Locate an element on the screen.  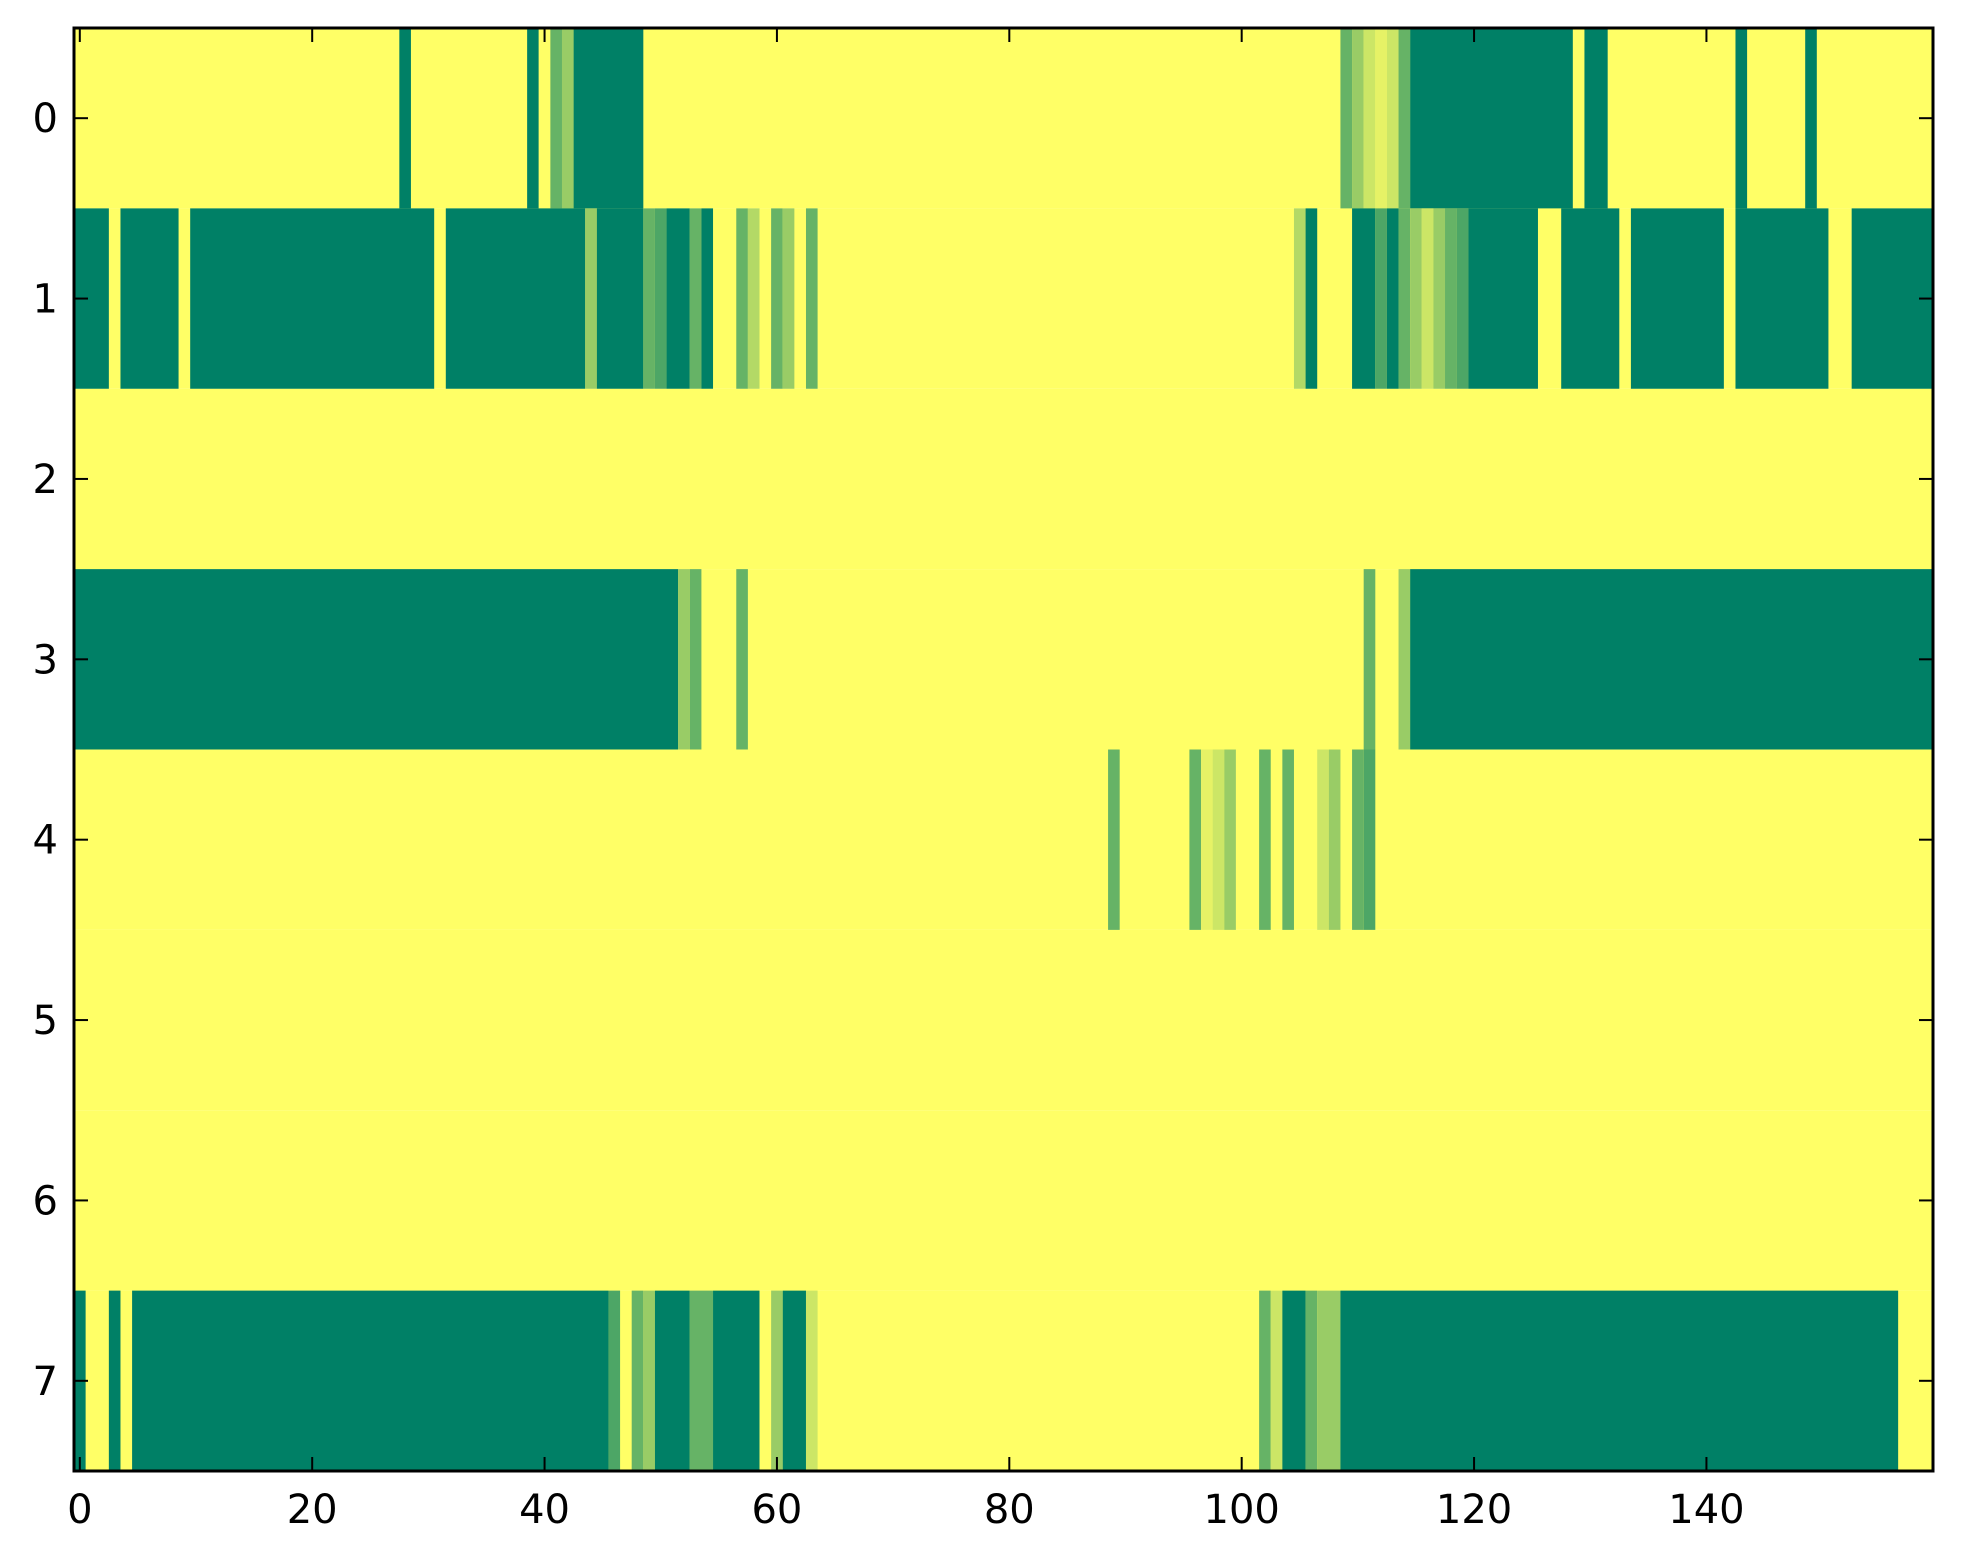
y-tick-label: 0 is located at coordinates (45, 119).